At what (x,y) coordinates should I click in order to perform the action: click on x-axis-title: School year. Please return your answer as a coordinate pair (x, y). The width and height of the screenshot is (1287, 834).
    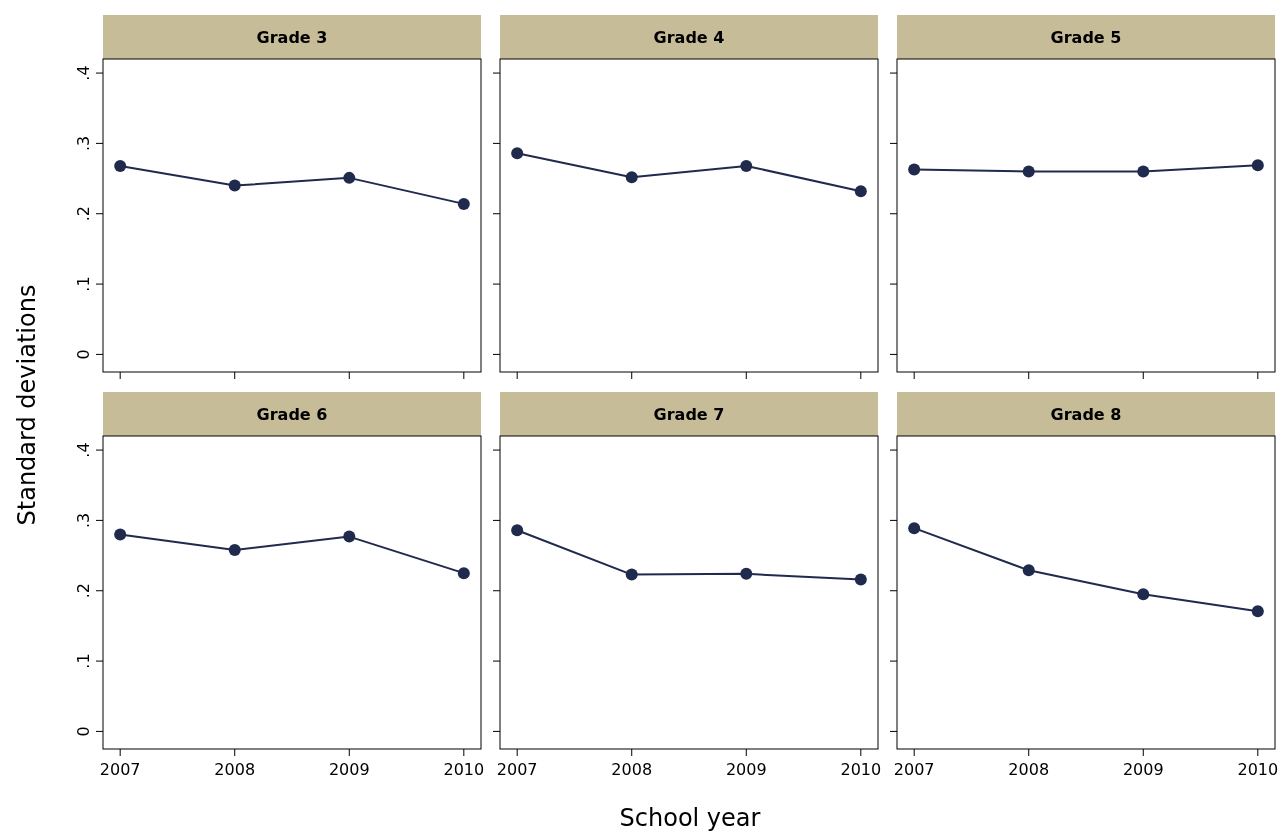
    Looking at the image, I should click on (690, 818).